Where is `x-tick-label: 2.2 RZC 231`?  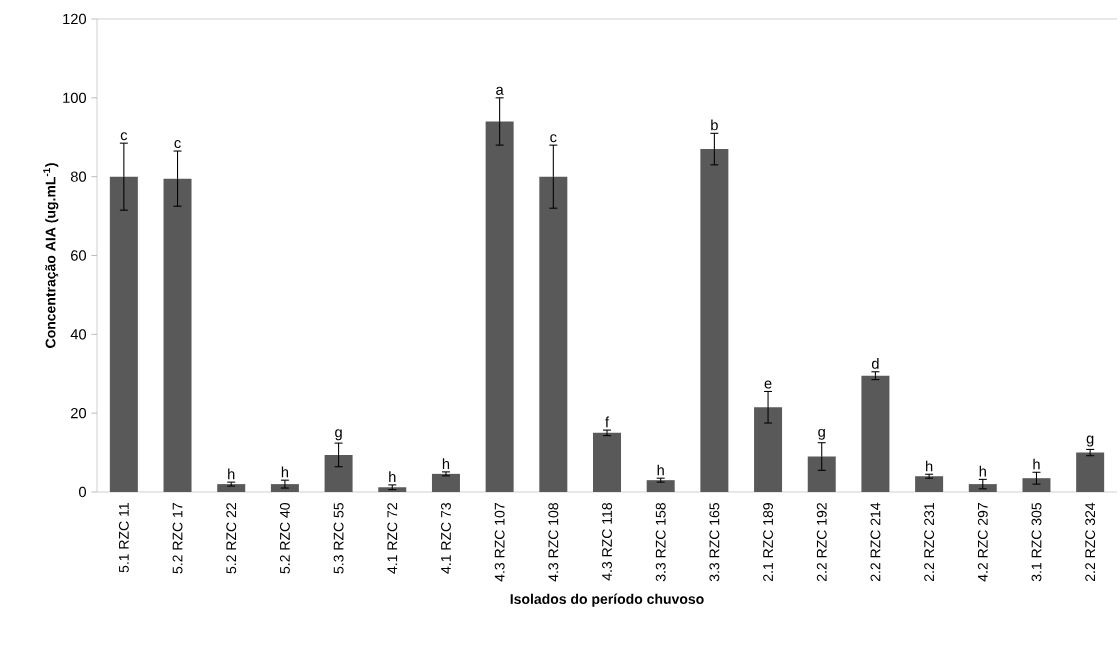 x-tick-label: 2.2 RZC 231 is located at coordinates (929, 542).